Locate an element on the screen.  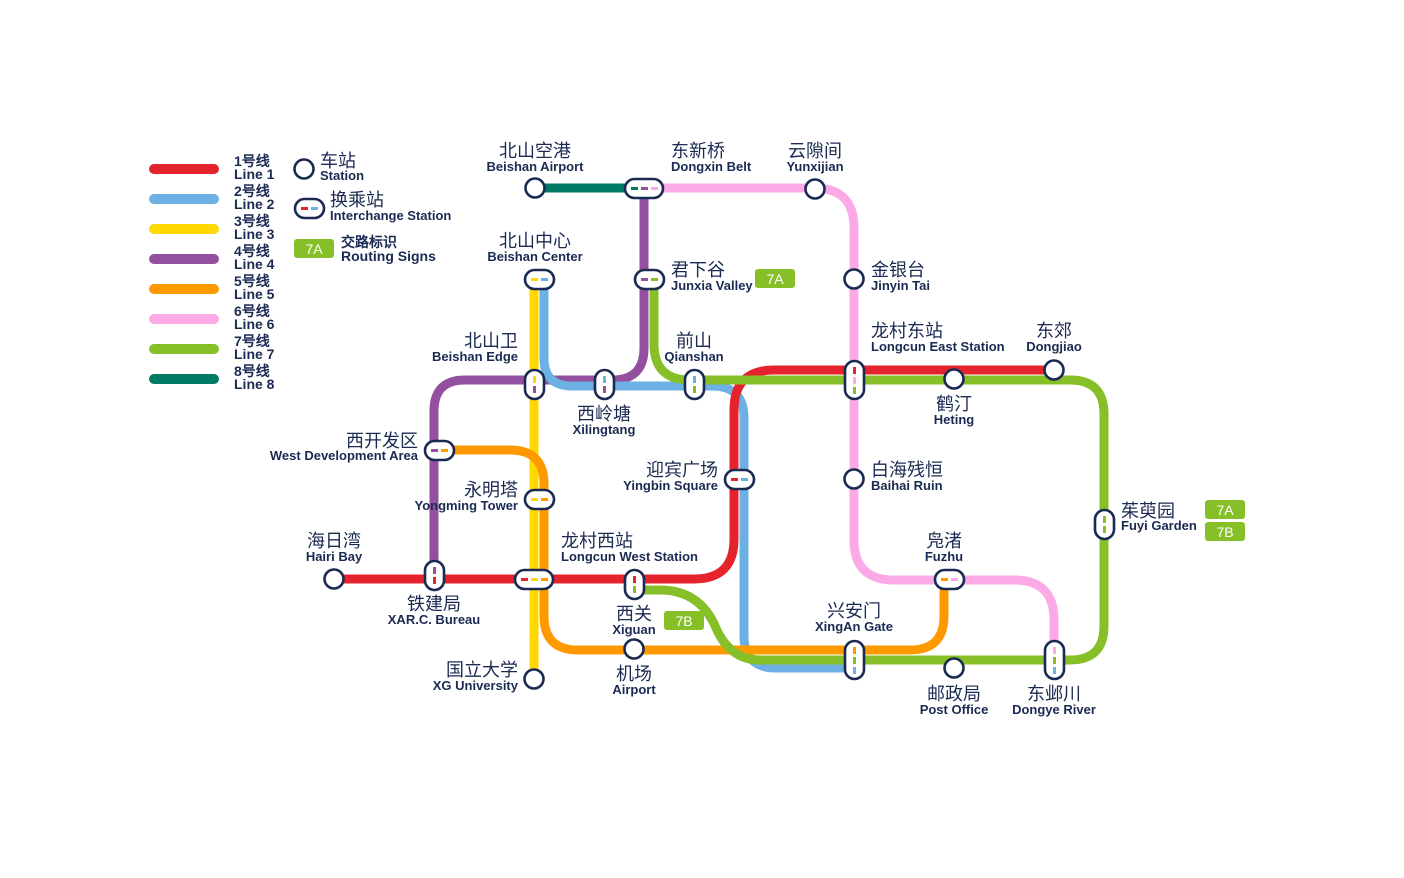
legend-line-en: Line 2 is located at coordinates (254, 204).